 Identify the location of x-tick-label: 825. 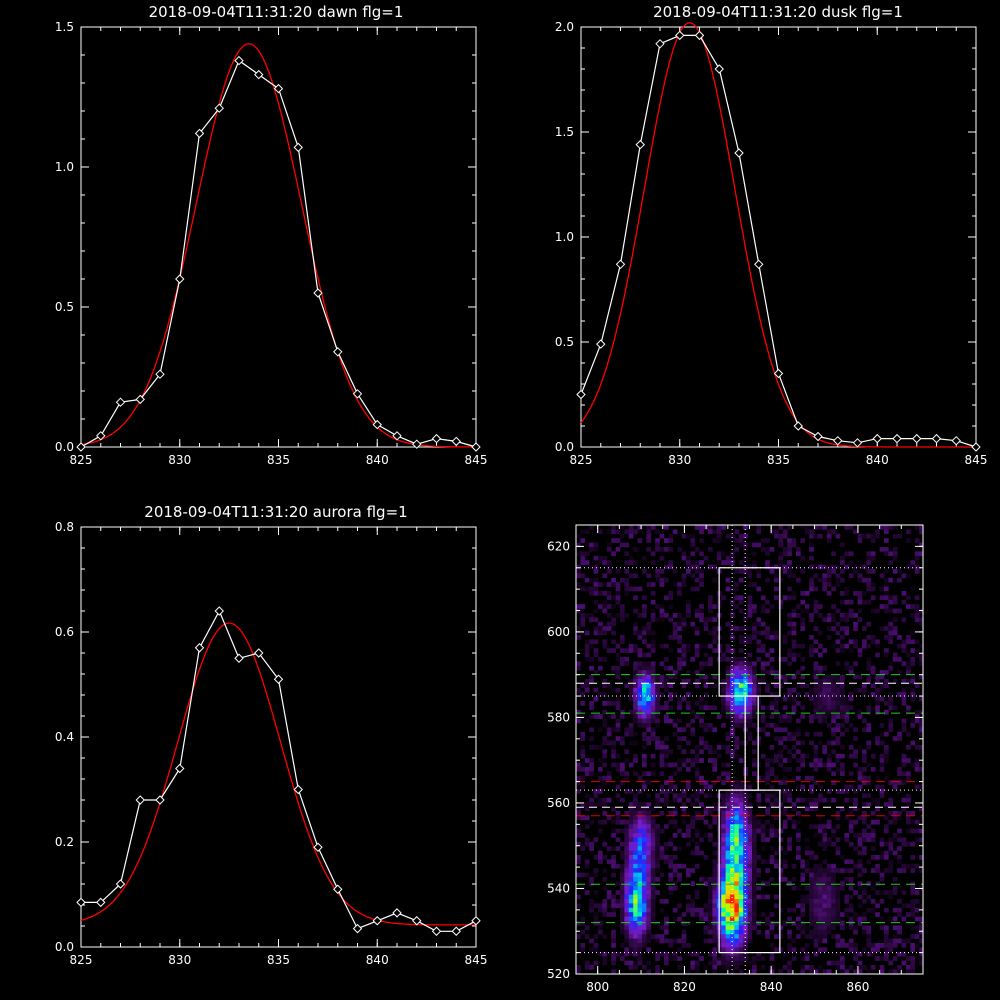
(81, 960).